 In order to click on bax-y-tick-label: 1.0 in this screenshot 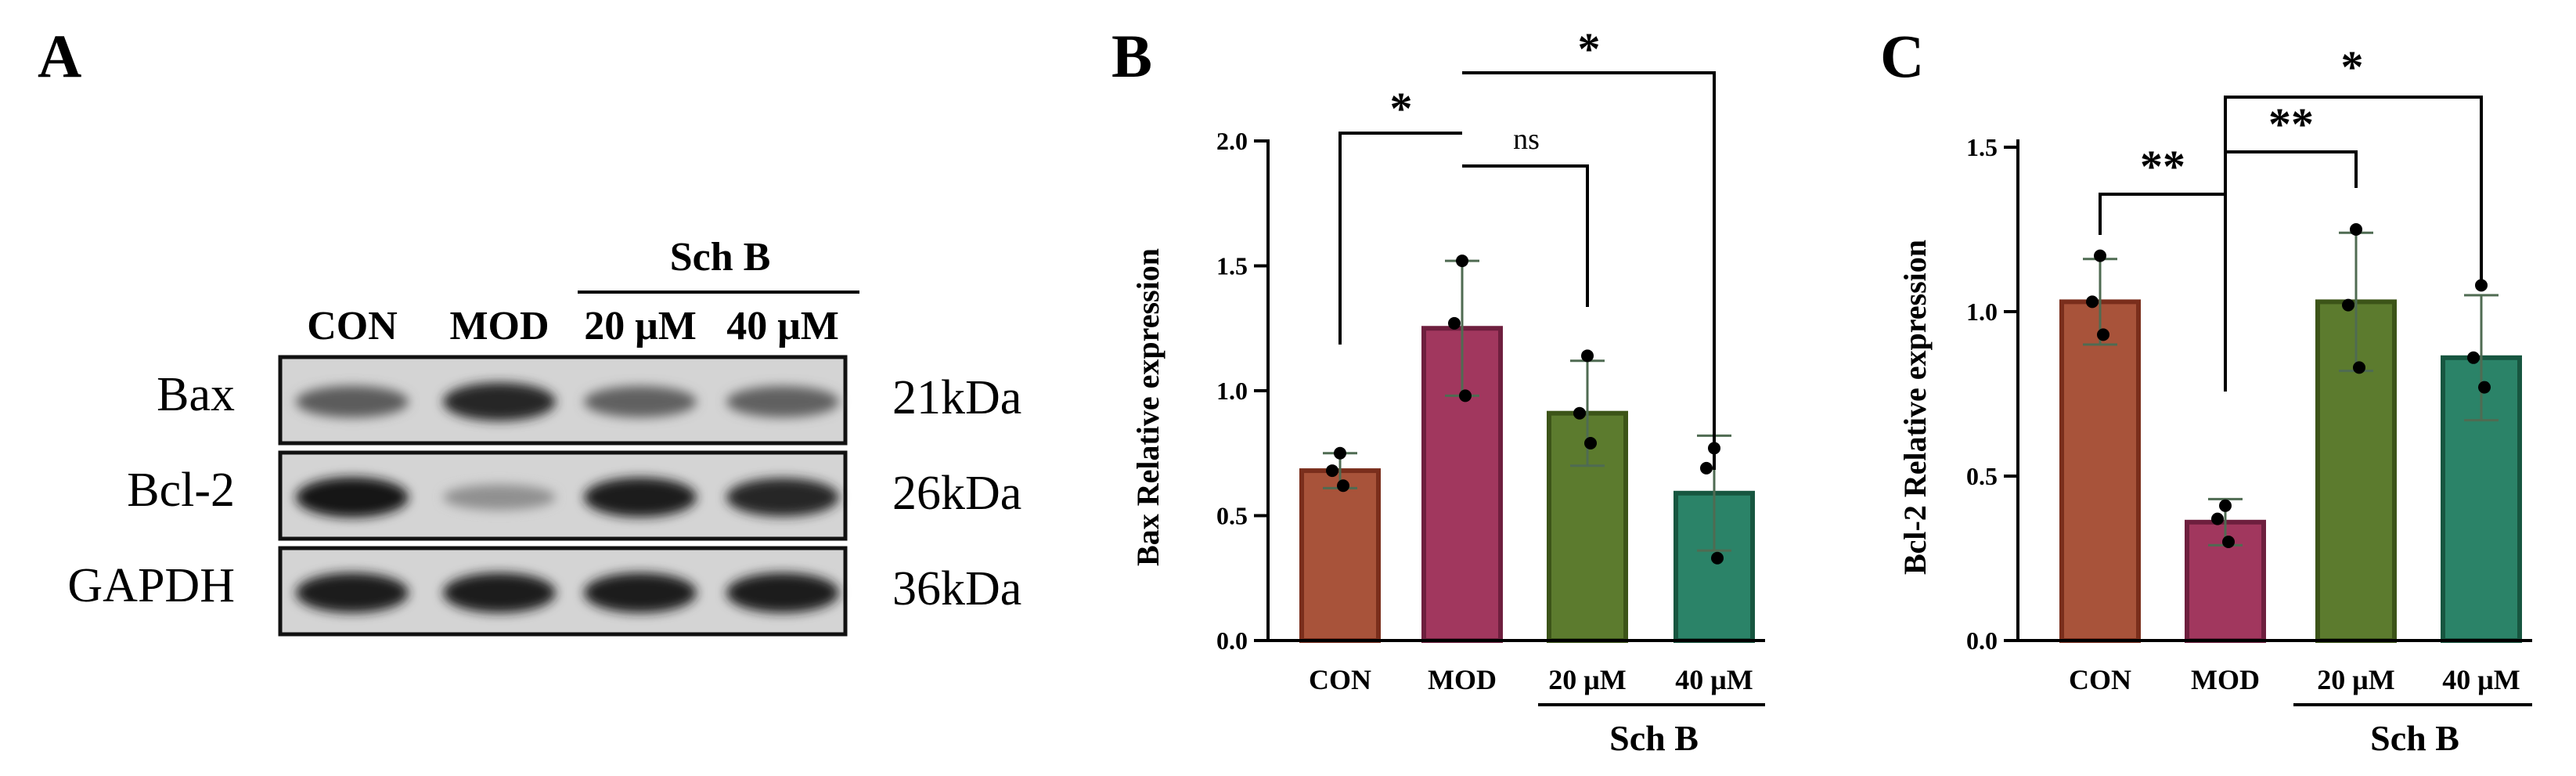, I will do `click(1232, 391)`.